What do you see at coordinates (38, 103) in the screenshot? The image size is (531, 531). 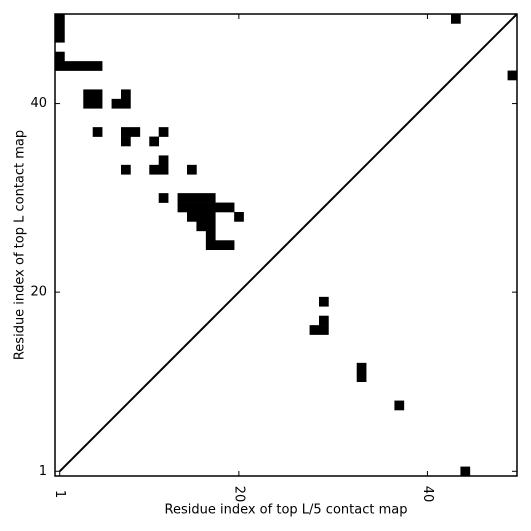 I see `y-tick-label: 40` at bounding box center [38, 103].